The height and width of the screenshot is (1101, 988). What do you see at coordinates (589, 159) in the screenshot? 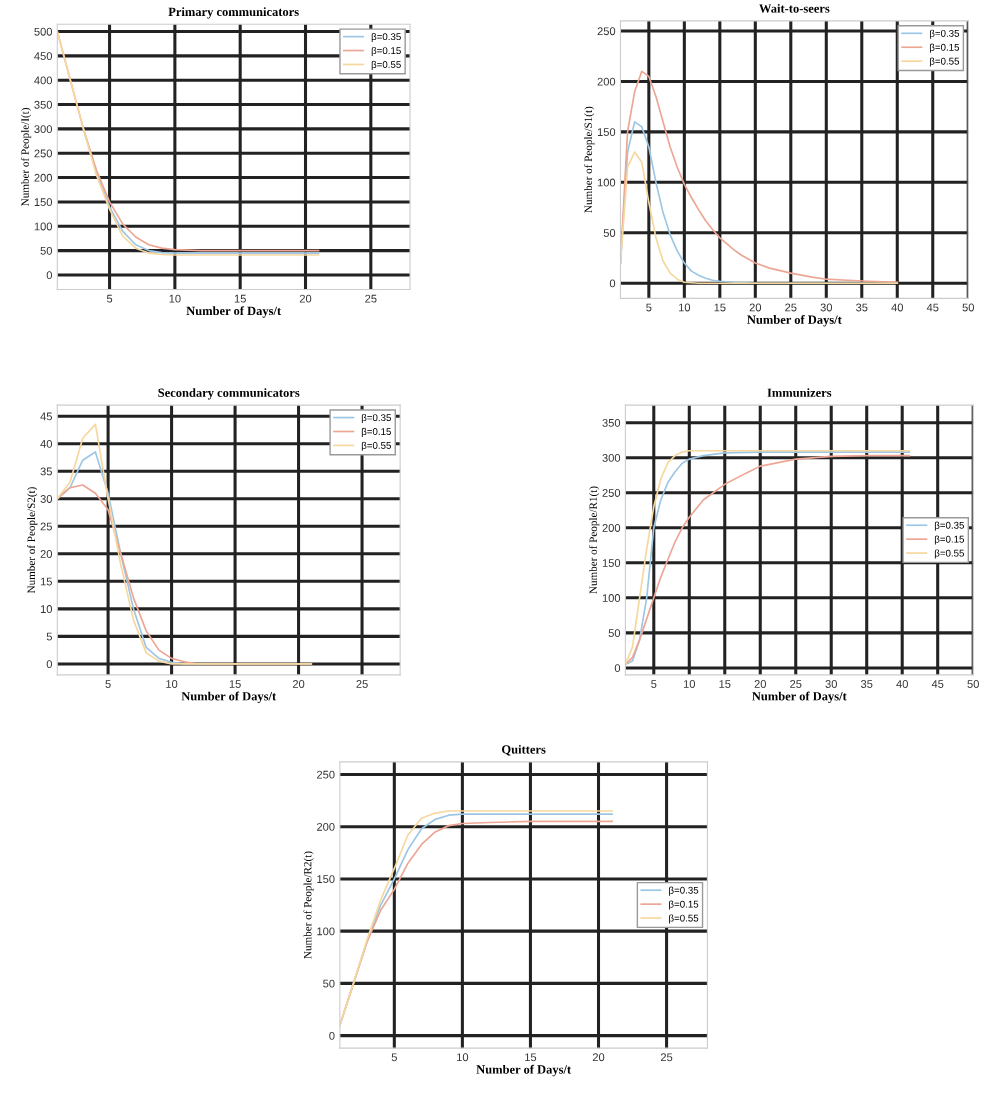
I see `y-axis-title: Number of People/S1(t)` at bounding box center [589, 159].